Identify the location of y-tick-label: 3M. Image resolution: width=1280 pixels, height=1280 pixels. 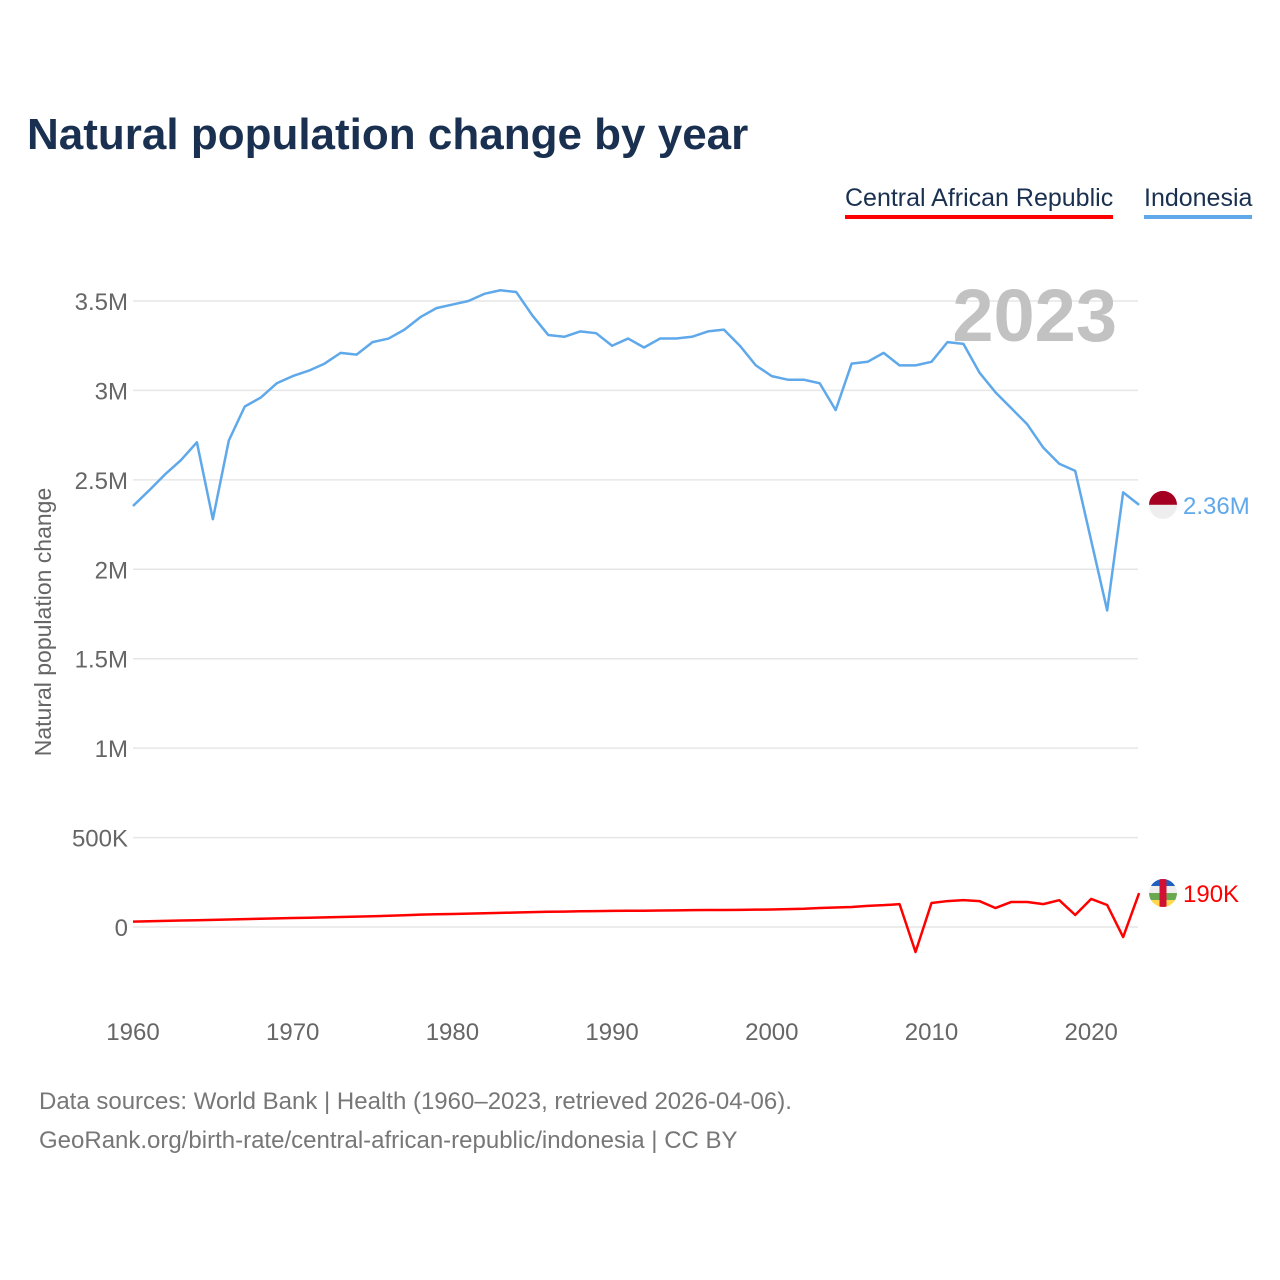
(111, 391).